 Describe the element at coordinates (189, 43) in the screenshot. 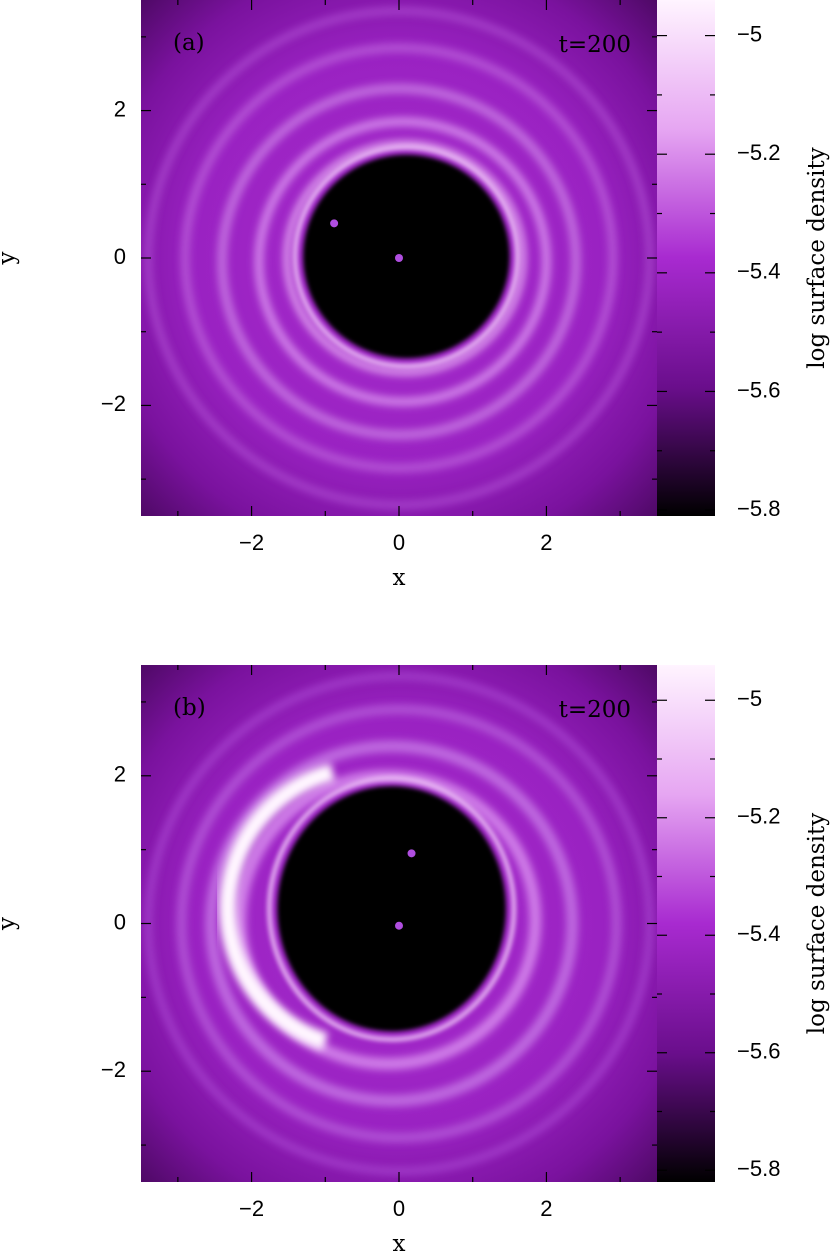

I see `panel-label: (a)` at that location.